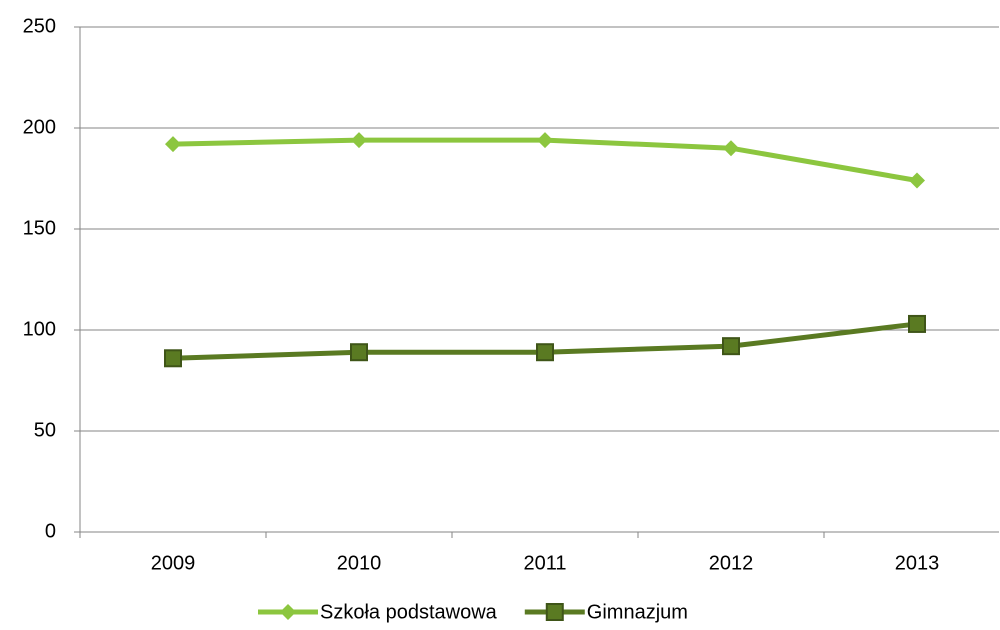  What do you see at coordinates (359, 563) in the screenshot?
I see `x-tick-label: 2010` at bounding box center [359, 563].